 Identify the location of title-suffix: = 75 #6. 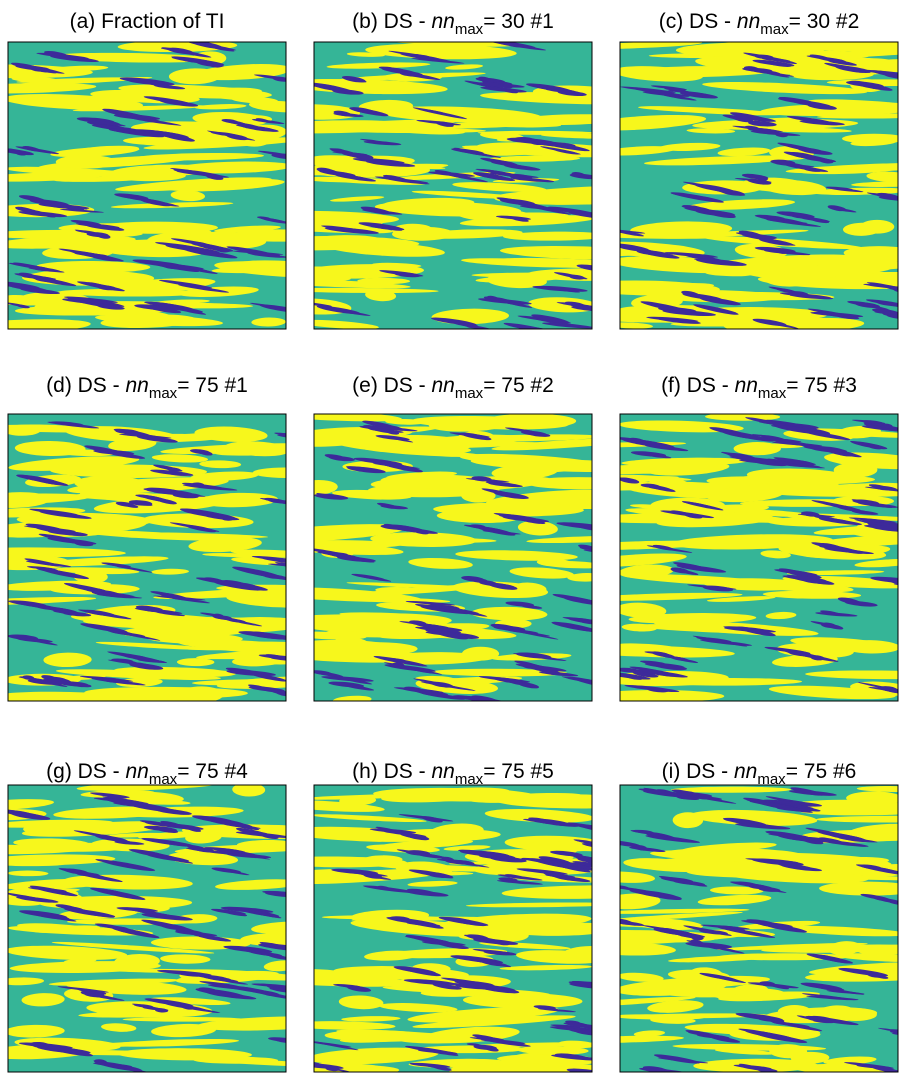
(821, 771).